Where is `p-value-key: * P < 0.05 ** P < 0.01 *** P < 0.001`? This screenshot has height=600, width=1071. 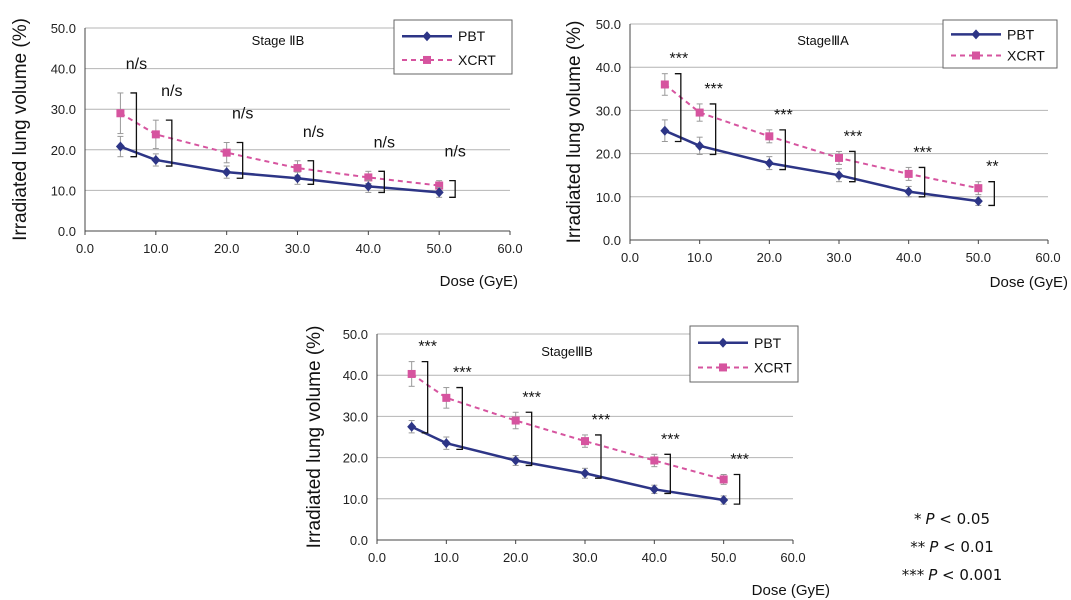 p-value-key: * P < 0.05 ** P < 0.01 *** P < 0.001 is located at coordinates (952, 547).